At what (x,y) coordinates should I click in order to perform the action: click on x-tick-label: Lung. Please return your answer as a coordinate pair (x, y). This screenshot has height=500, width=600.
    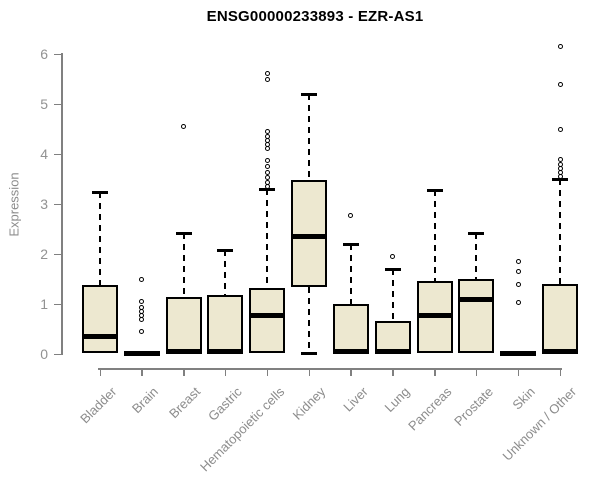
    Looking at the image, I should click on (397, 400).